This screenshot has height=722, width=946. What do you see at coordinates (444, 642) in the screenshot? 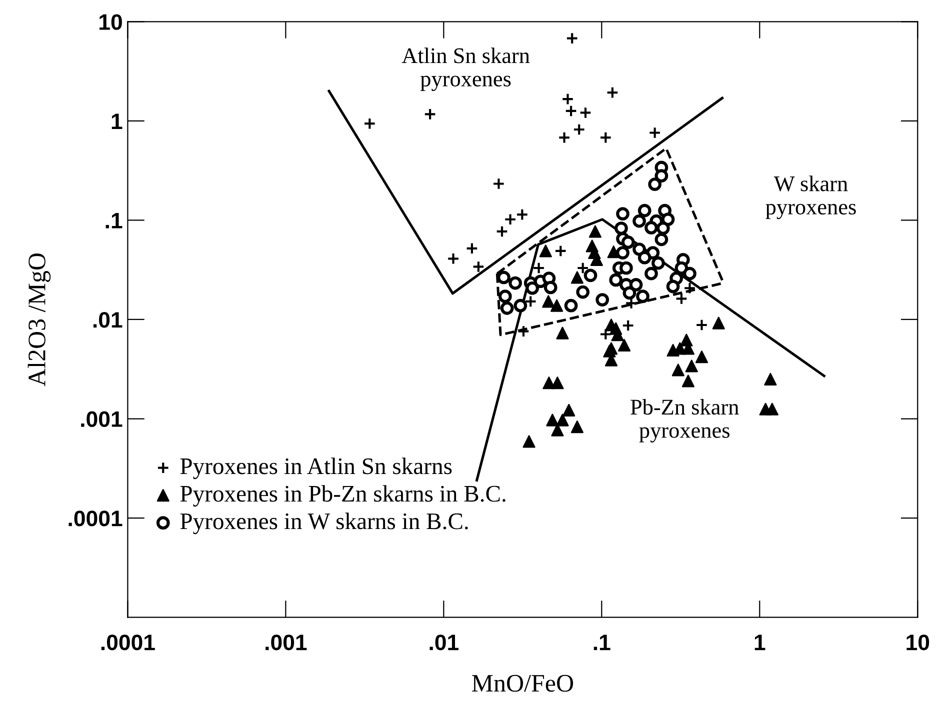
I see `x-tick-label: .01` at bounding box center [444, 642].